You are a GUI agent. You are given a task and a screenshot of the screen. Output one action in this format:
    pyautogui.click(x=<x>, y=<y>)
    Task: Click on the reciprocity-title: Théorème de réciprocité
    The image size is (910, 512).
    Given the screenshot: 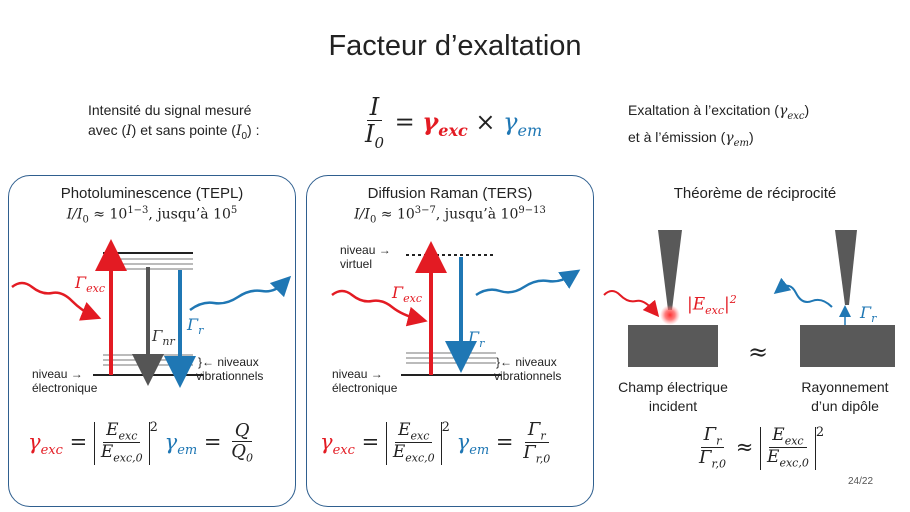 What is the action you would take?
    pyautogui.click(x=755, y=193)
    